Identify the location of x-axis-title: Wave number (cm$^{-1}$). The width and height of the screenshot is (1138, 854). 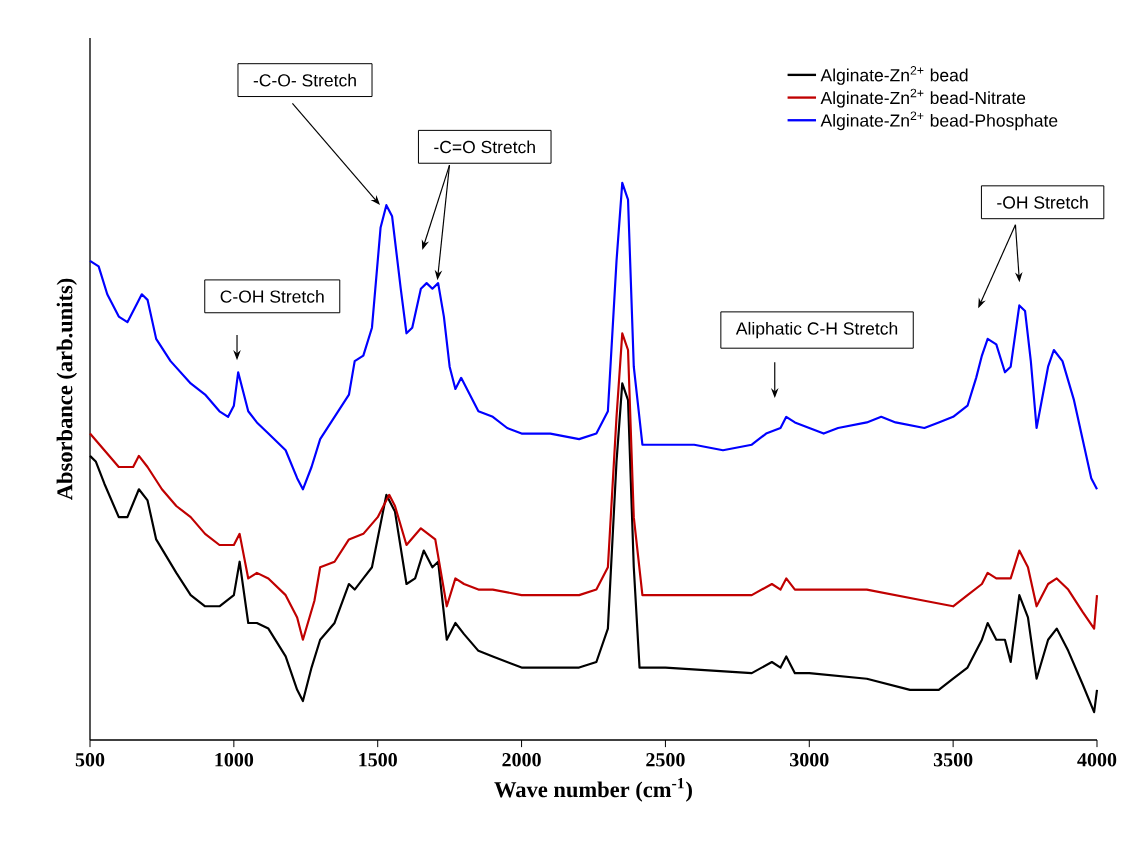
(593, 789).